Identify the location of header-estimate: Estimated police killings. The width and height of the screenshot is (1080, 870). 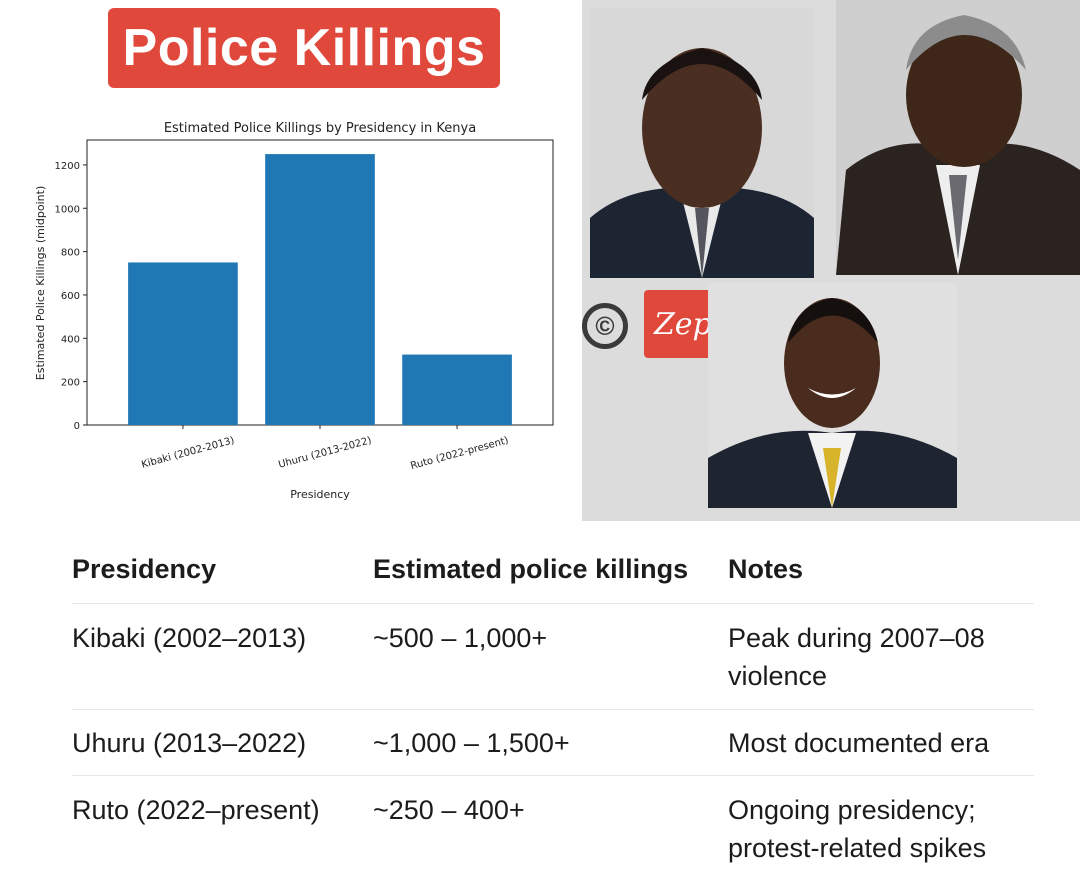
(531, 569).